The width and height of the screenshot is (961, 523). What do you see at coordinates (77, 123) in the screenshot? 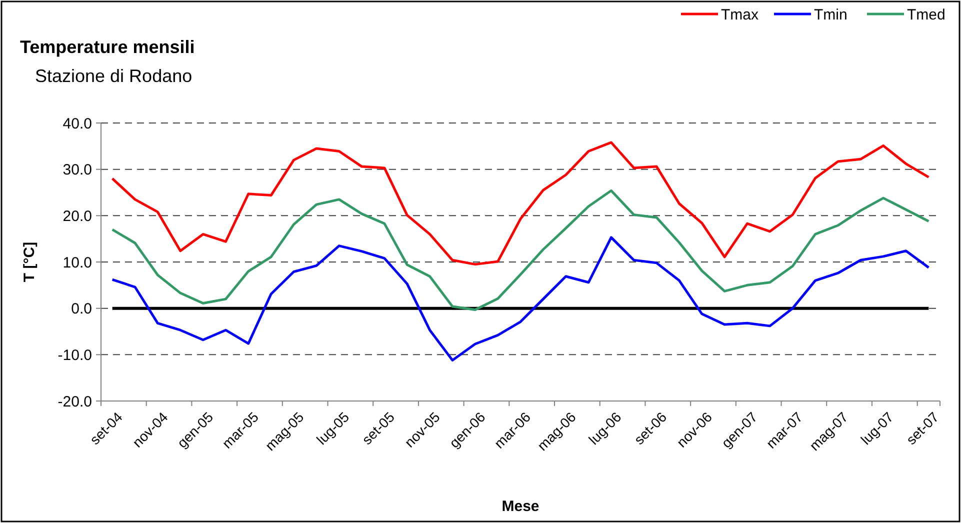
I see `y-tick-label: 40.0` at bounding box center [77, 123].